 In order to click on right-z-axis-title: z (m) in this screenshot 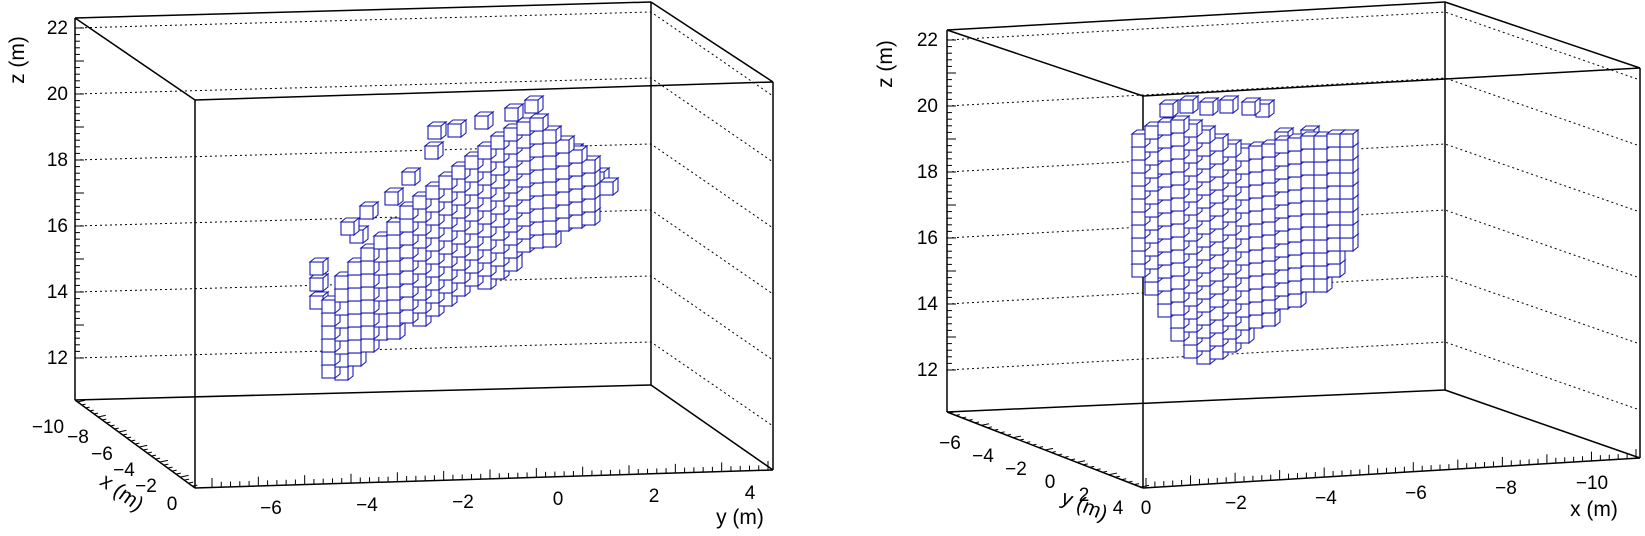, I will do `click(885, 64)`.